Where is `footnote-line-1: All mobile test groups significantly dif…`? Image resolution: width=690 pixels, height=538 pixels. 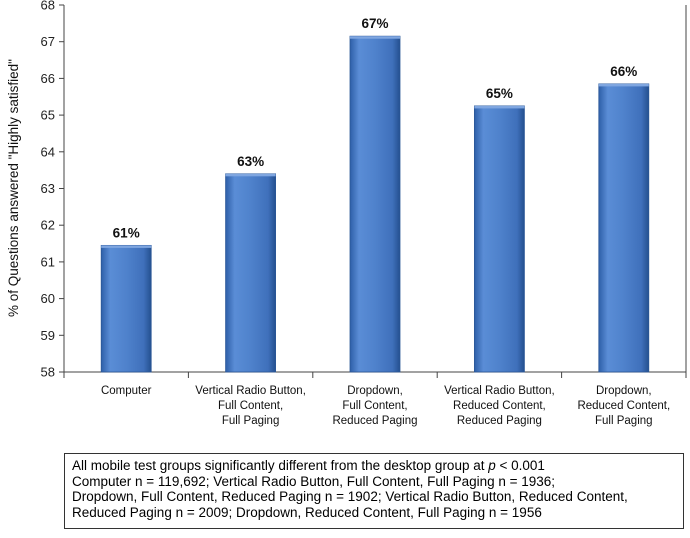 footnote-line-1: All mobile test groups significantly dif… is located at coordinates (374, 466).